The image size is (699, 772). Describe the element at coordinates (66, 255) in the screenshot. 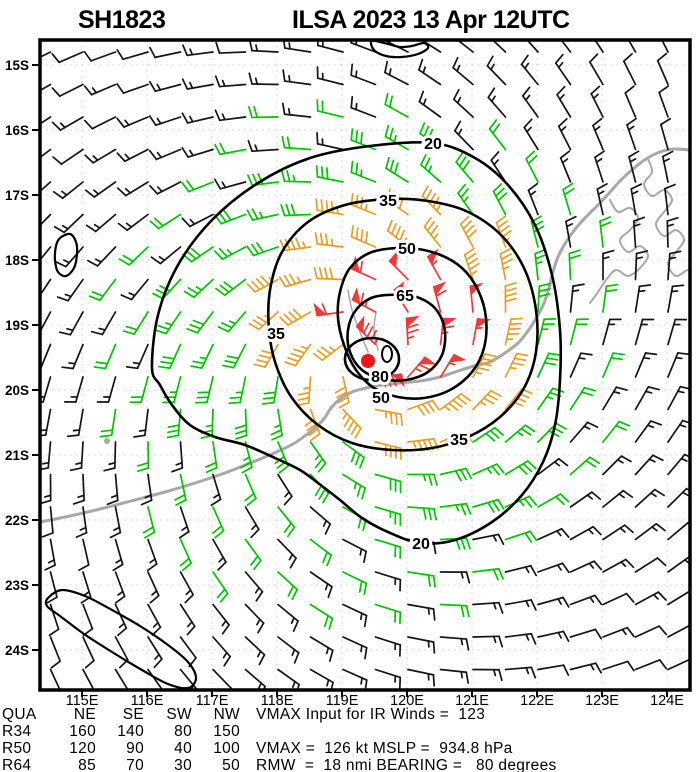

I see `contour-20kt-fragment-west` at that location.